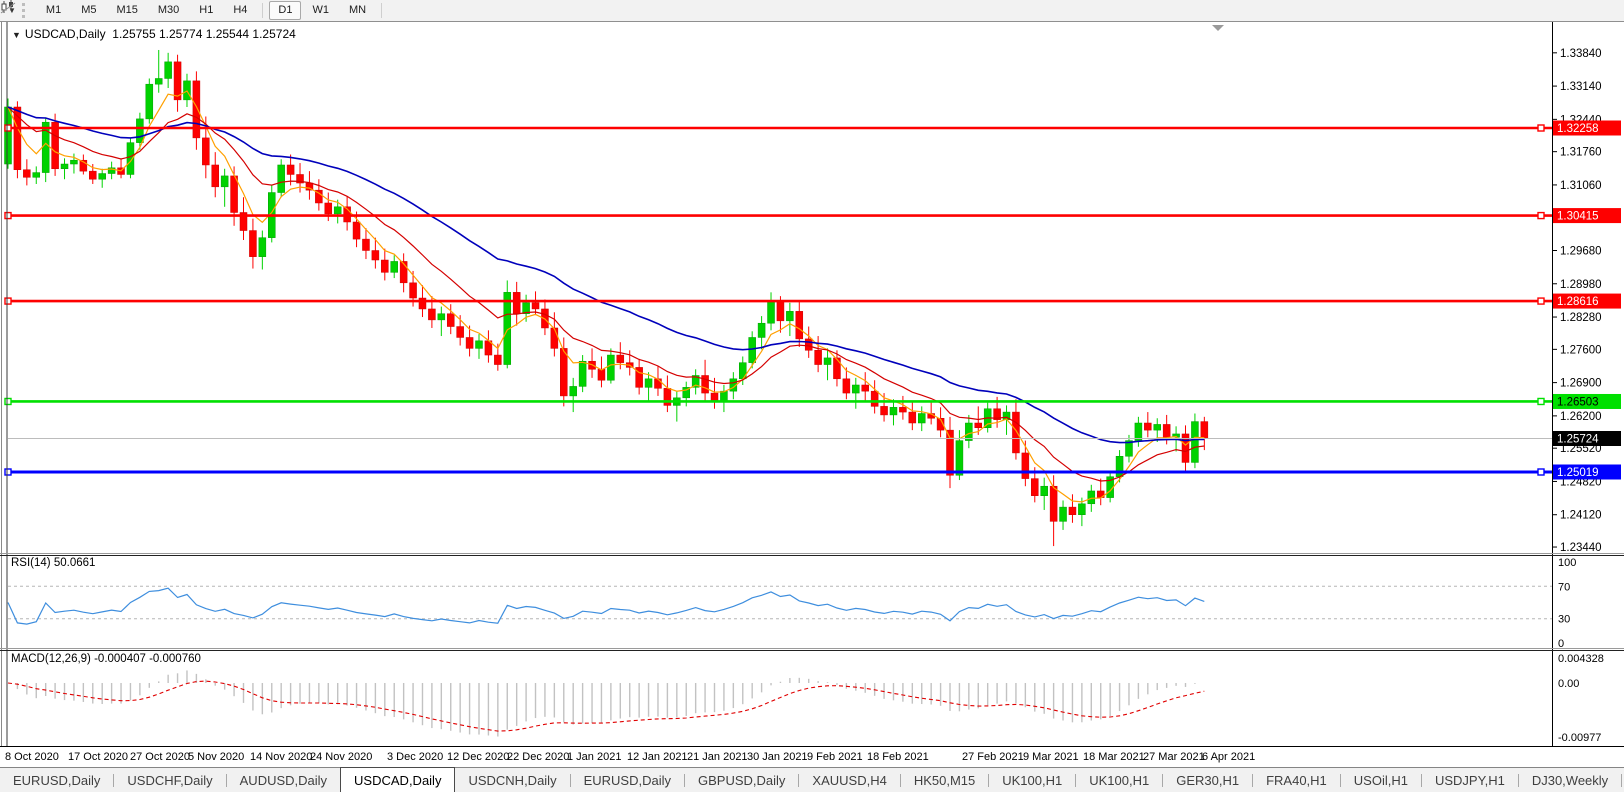 The width and height of the screenshot is (1624, 792). Describe the element at coordinates (1578, 217) in the screenshot. I see `svg-text: 1.30415` at that location.